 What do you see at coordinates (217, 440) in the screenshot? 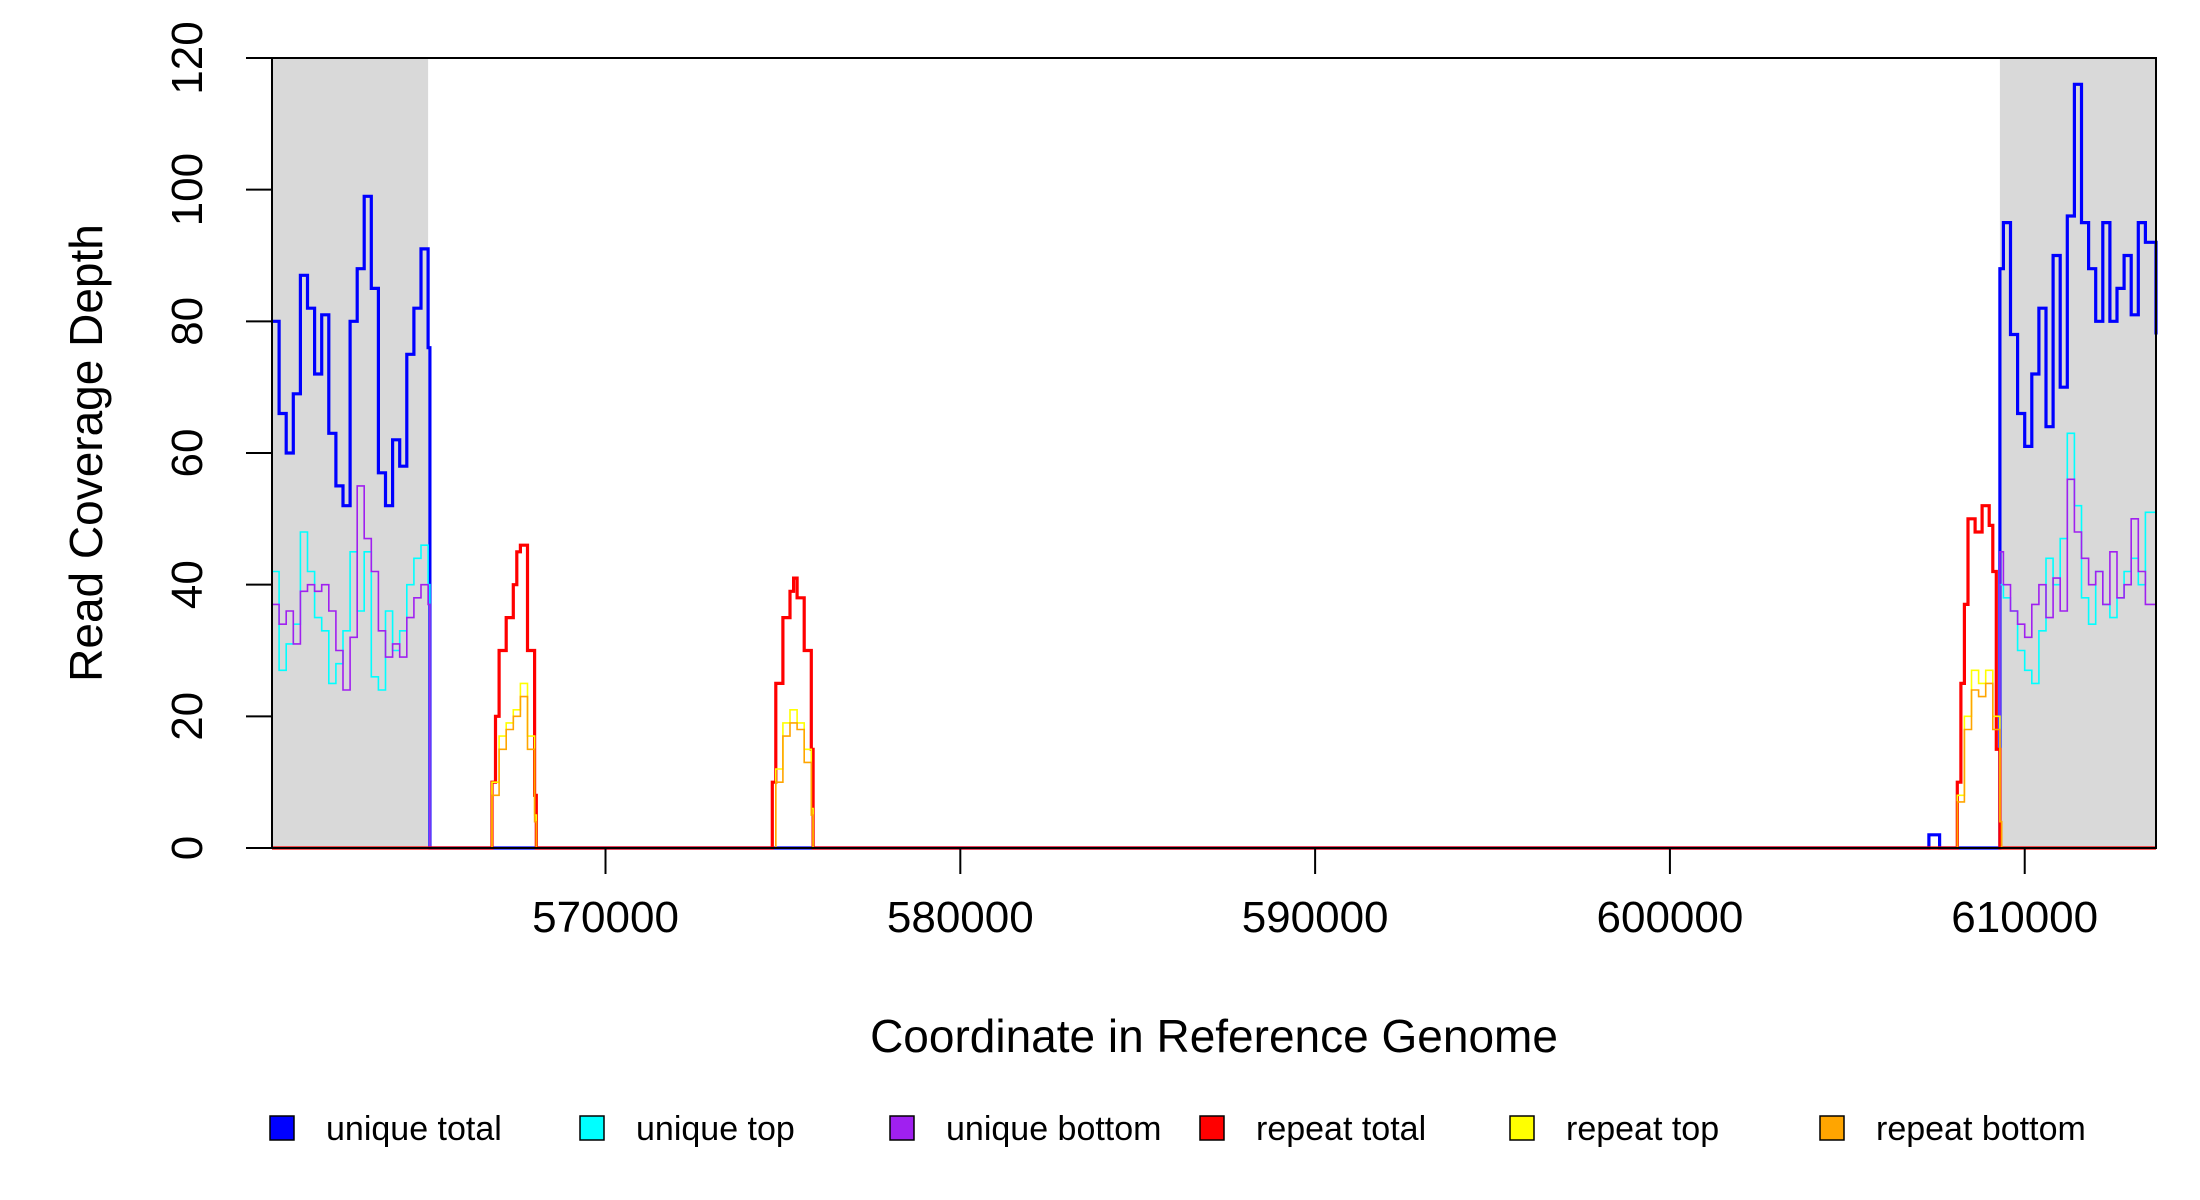
I see `y-axis: 0 20 40 60 80 100 120` at bounding box center [217, 440].